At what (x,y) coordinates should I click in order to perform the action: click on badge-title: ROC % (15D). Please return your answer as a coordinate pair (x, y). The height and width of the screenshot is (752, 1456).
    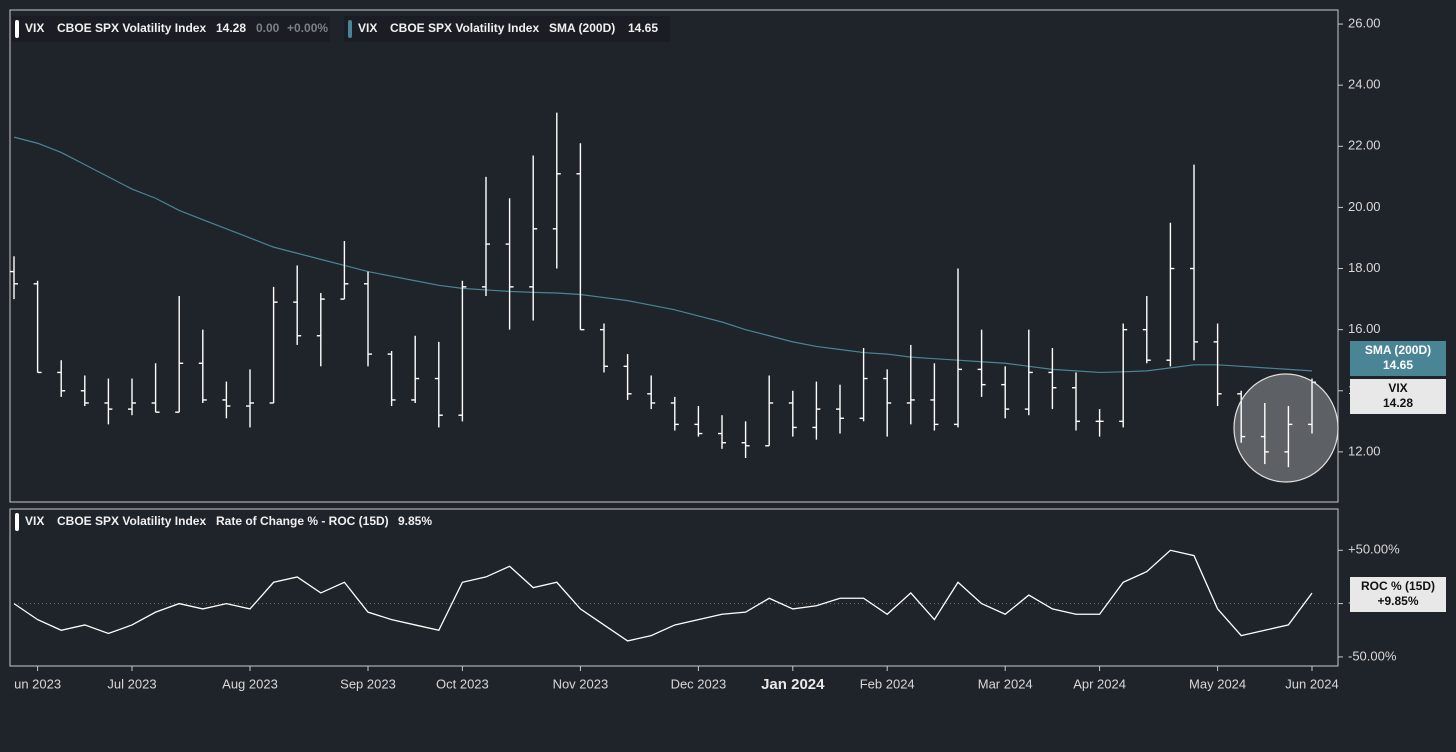
    Looking at the image, I should click on (1398, 586).